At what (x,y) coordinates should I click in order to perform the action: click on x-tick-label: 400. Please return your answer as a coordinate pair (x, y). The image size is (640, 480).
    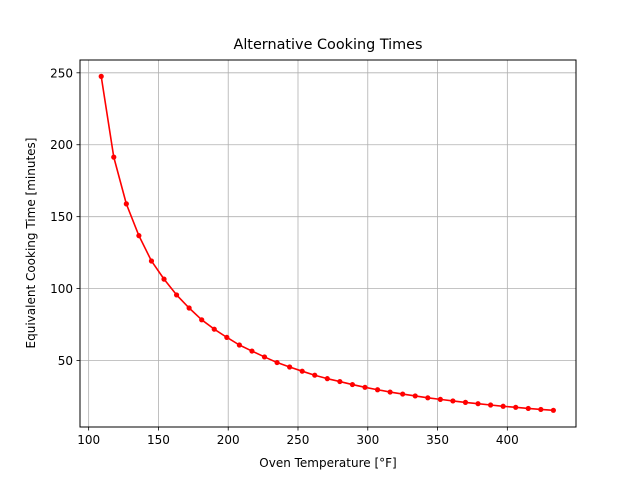
    Looking at the image, I should click on (507, 440).